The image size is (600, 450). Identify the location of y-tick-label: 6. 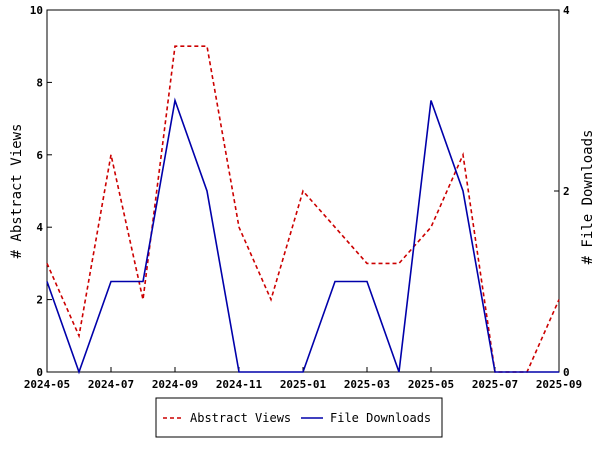
(39, 155).